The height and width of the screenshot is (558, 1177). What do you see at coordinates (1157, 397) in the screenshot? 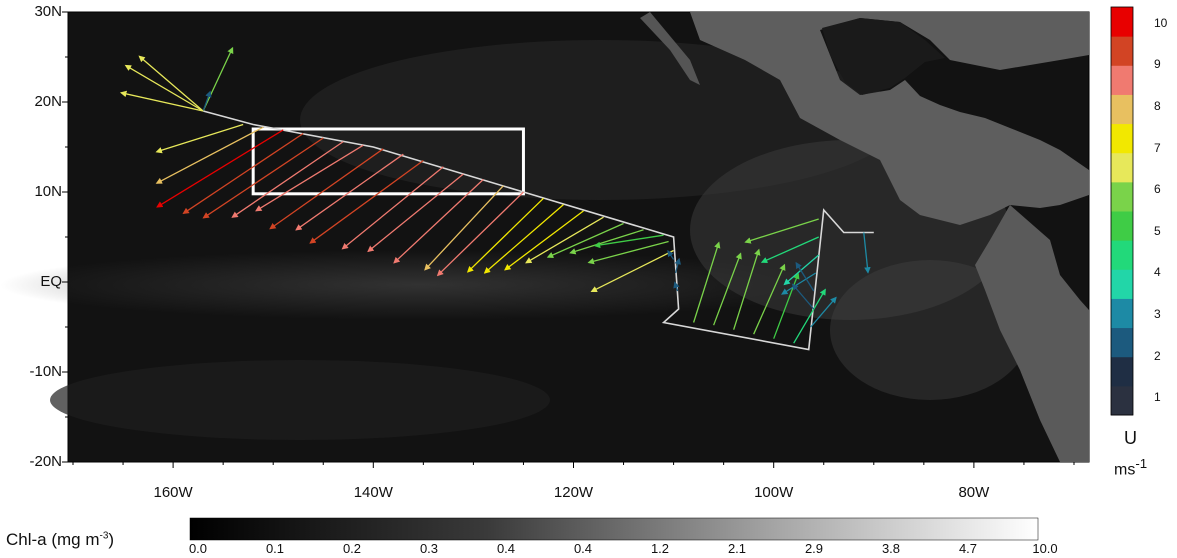
I see `wind-speed-tick: 1` at bounding box center [1157, 397].